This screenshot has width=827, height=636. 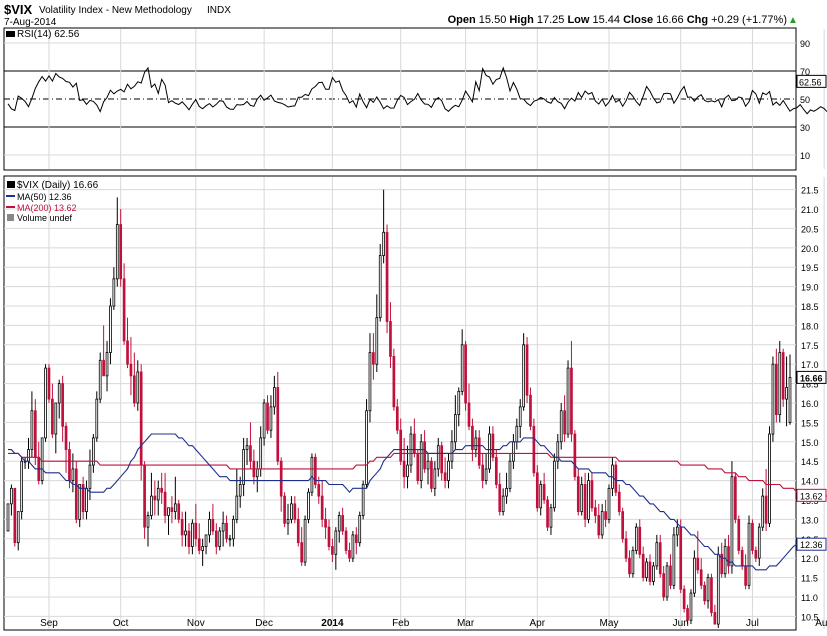 I want to click on price-tick-label: 17.5, so click(x=810, y=346).